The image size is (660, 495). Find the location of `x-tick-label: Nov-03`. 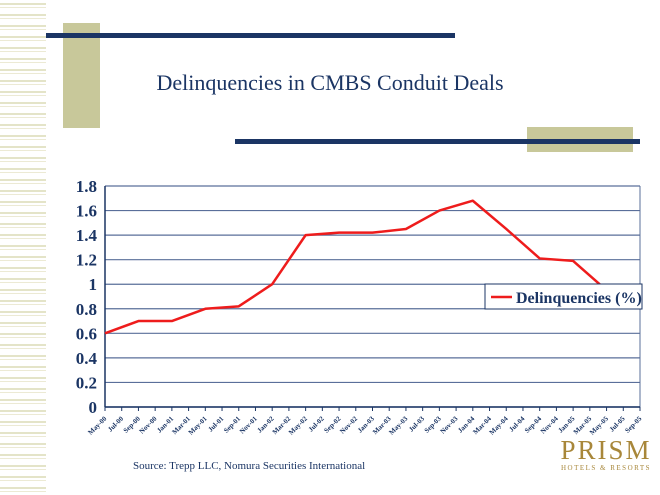

x-tick-label: Nov-03 is located at coordinates (449, 424).